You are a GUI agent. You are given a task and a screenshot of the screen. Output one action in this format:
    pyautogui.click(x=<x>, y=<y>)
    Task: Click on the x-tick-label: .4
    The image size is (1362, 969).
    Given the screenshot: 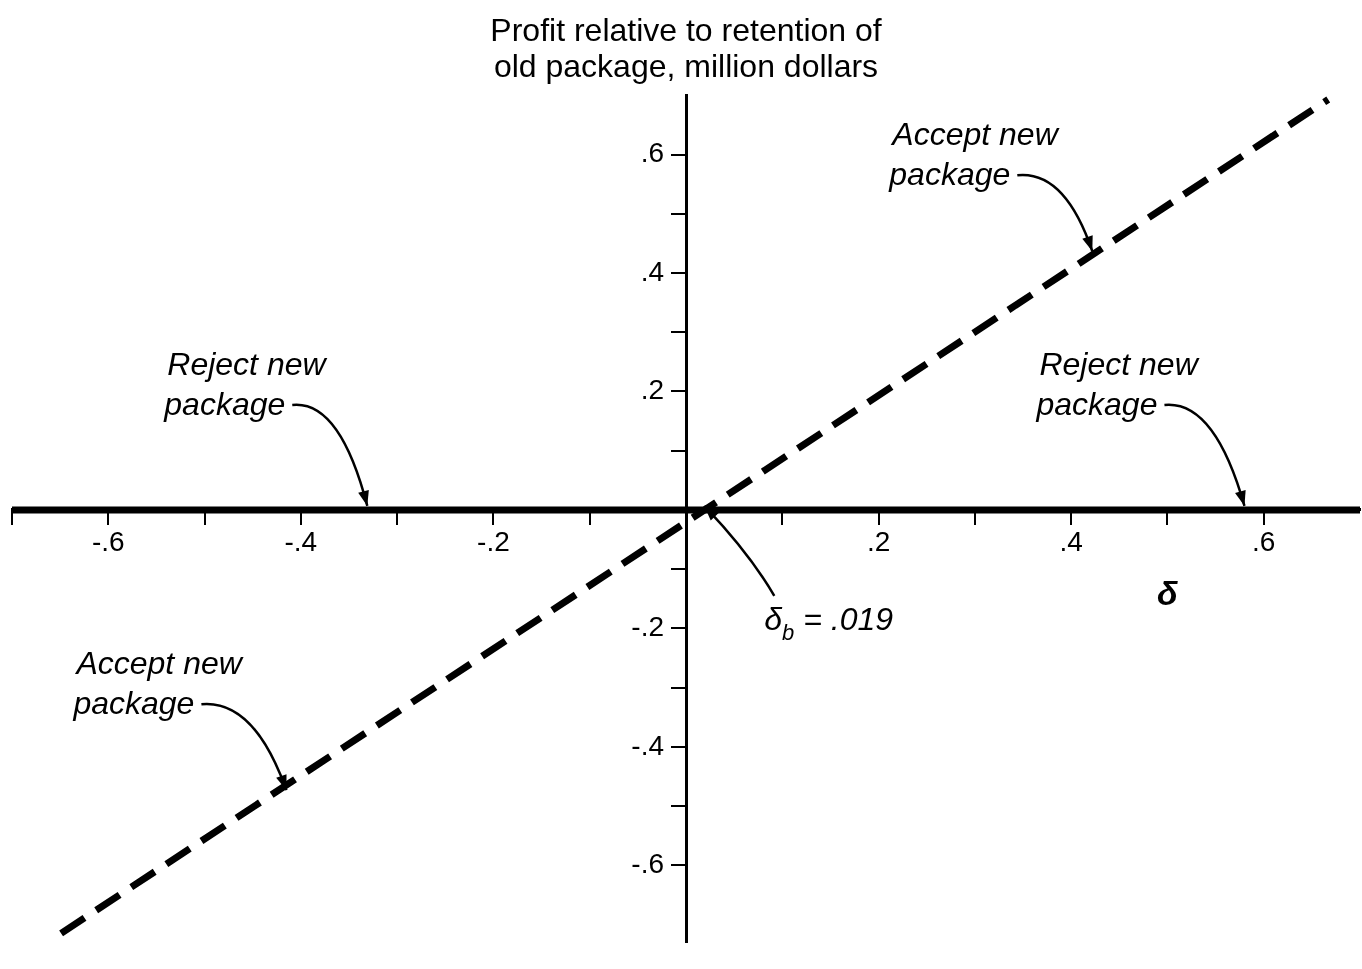 What is the action you would take?
    pyautogui.click(x=1071, y=542)
    